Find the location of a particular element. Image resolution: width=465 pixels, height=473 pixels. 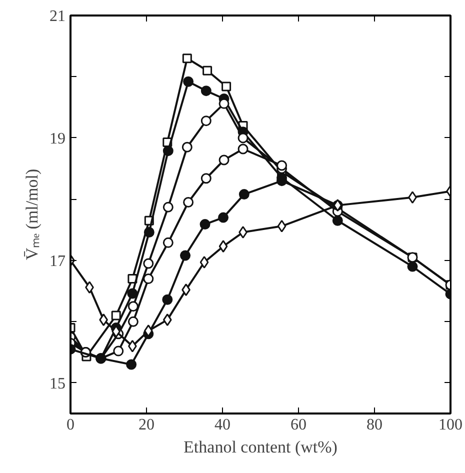

x-tick-label: 60 is located at coordinates (298, 425).